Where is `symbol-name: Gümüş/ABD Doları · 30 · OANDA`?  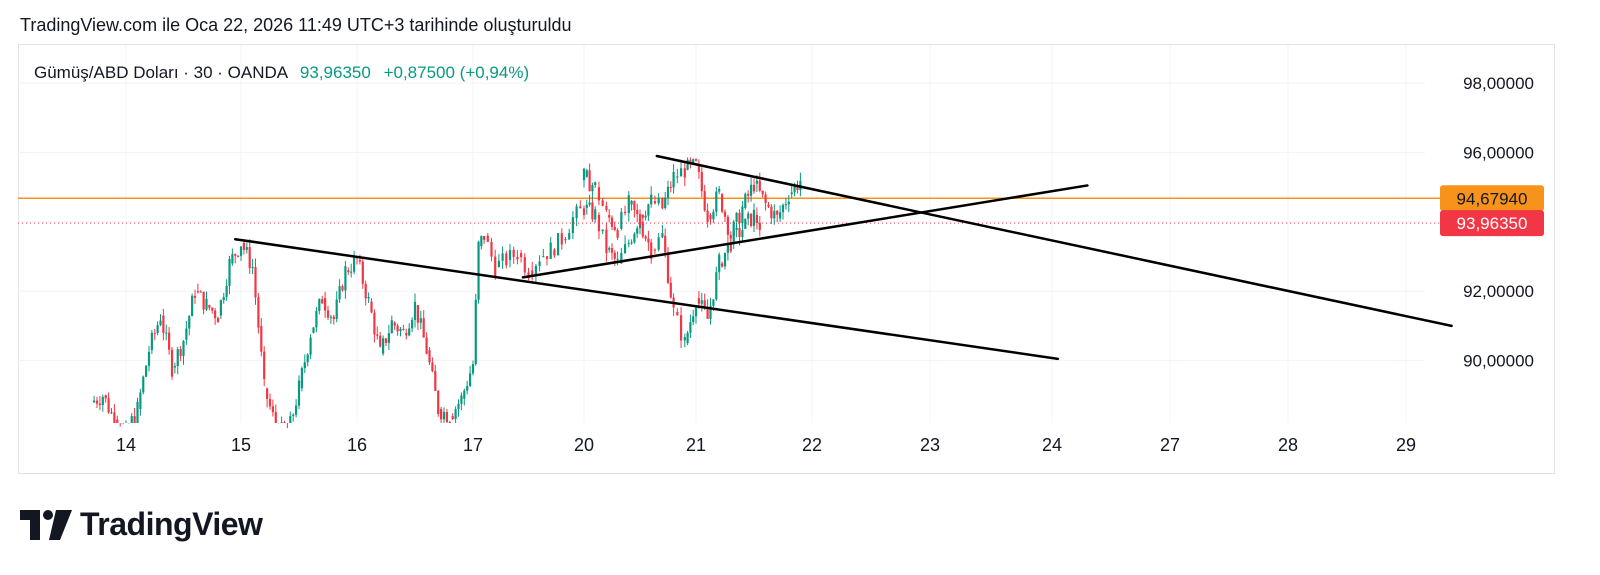
symbol-name: Gümüş/ABD Doları · 30 · OANDA is located at coordinates (161, 72).